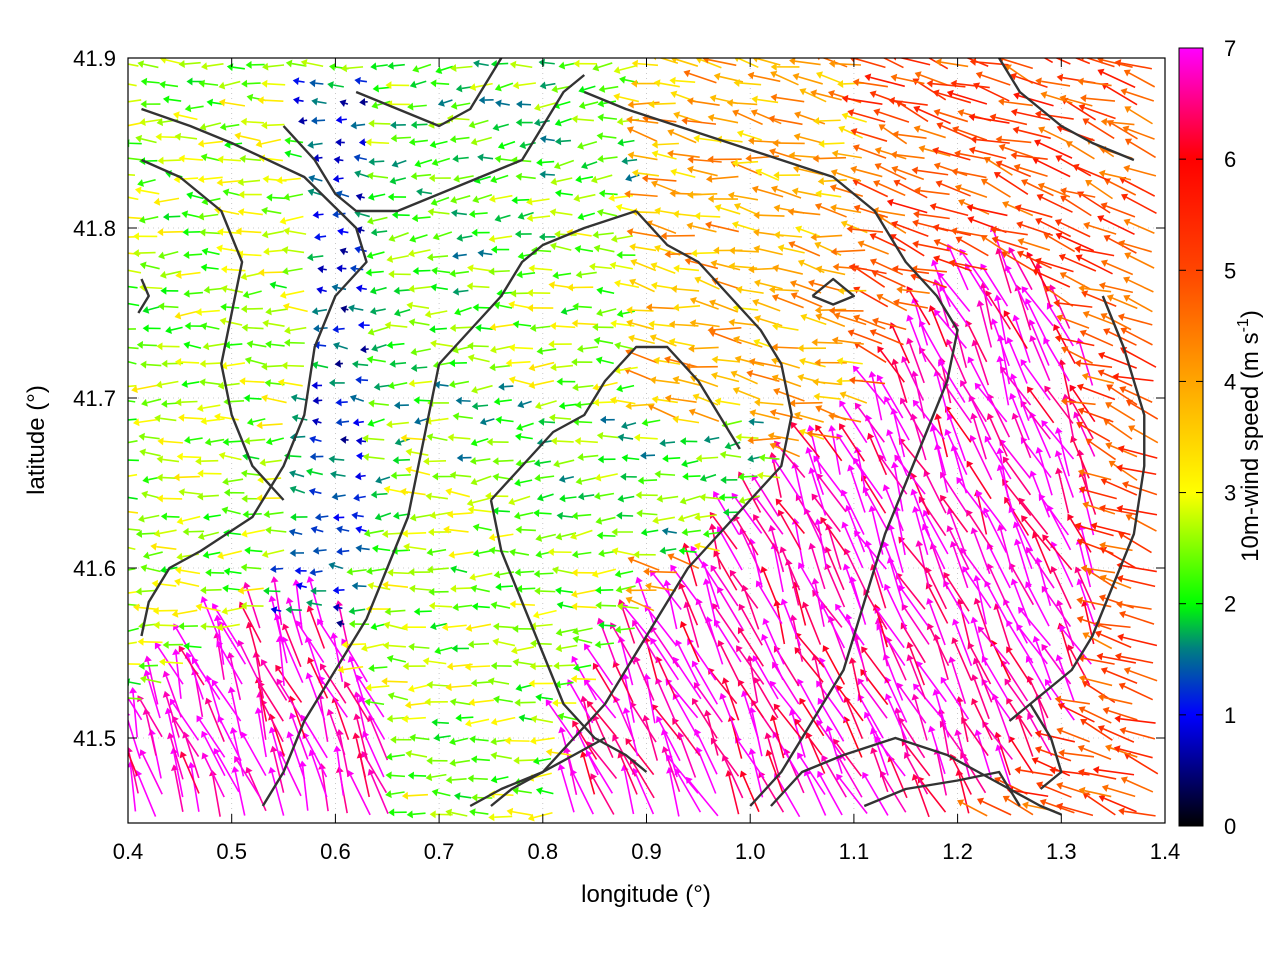 This screenshot has width=1280, height=960. I want to click on x-tick-label: 1.2, so click(957, 851).